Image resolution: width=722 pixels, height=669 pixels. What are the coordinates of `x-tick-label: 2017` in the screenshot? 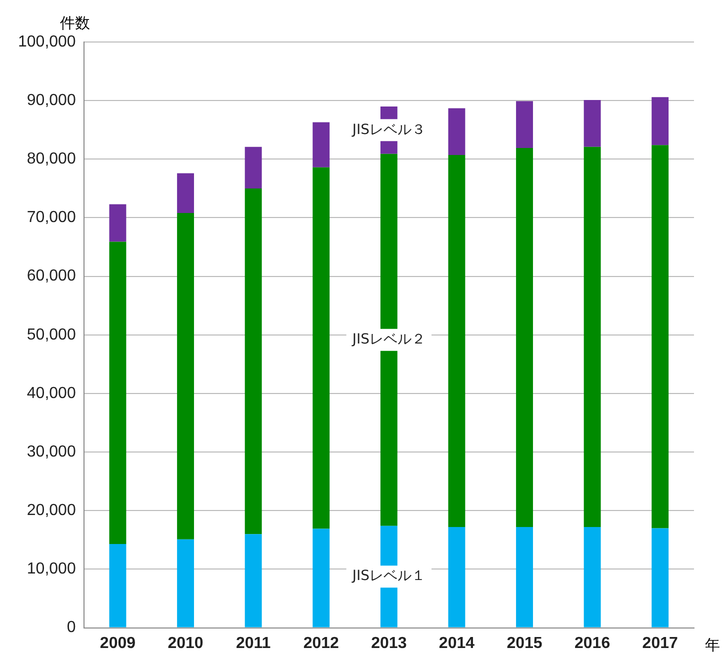 It's located at (660, 643).